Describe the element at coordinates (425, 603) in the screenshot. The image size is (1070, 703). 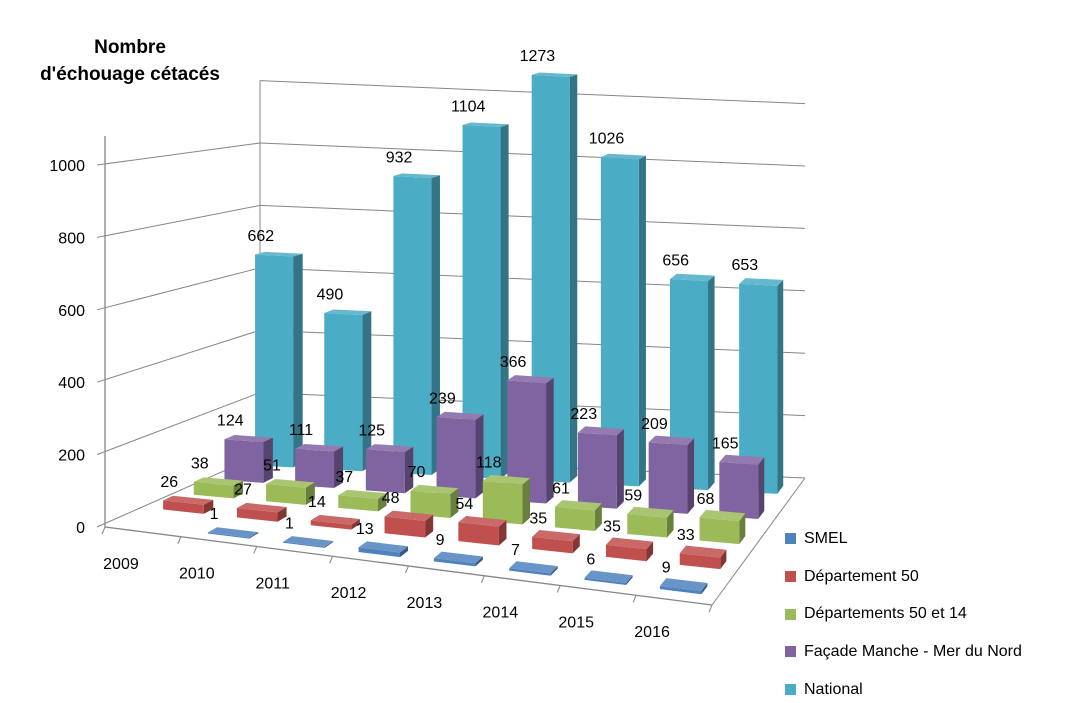
I see `x-tick-label: 2013` at that location.